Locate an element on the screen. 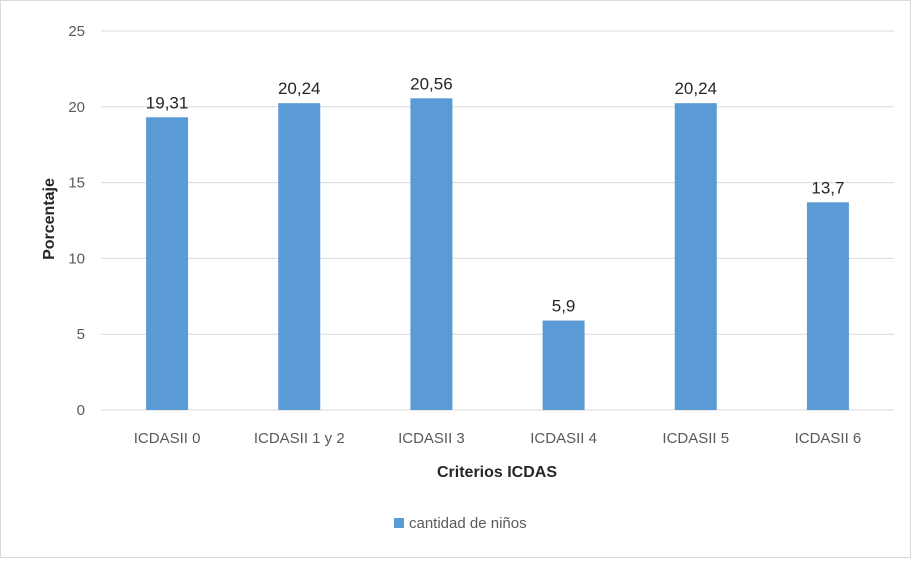  y-tick-label: 20 is located at coordinates (76, 107).